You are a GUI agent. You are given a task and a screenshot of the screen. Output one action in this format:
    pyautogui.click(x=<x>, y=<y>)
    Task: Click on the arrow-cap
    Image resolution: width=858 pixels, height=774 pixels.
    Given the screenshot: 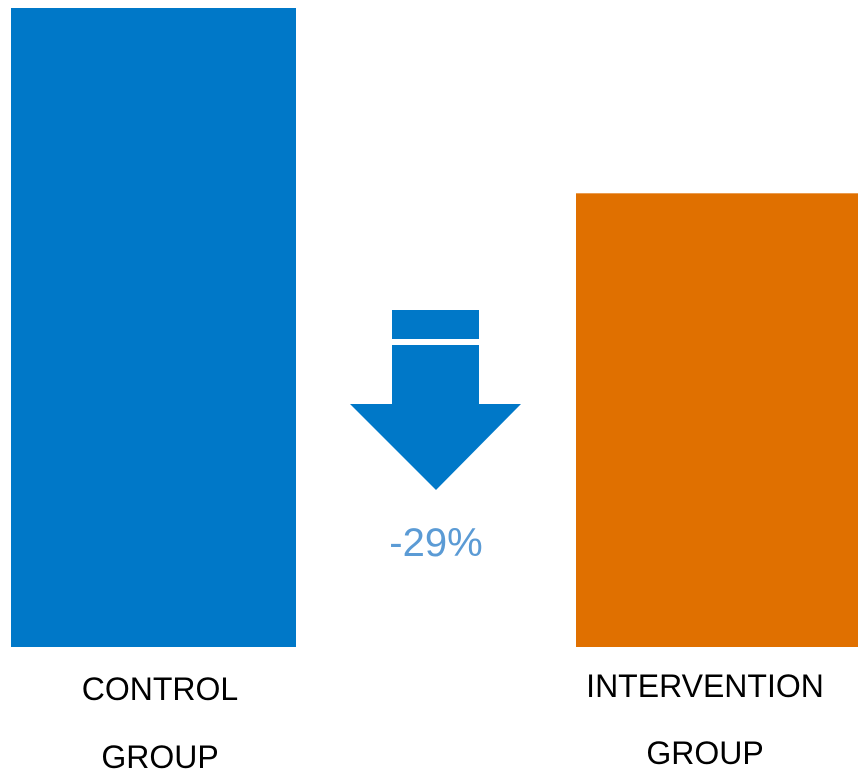 What is the action you would take?
    pyautogui.click(x=435, y=324)
    